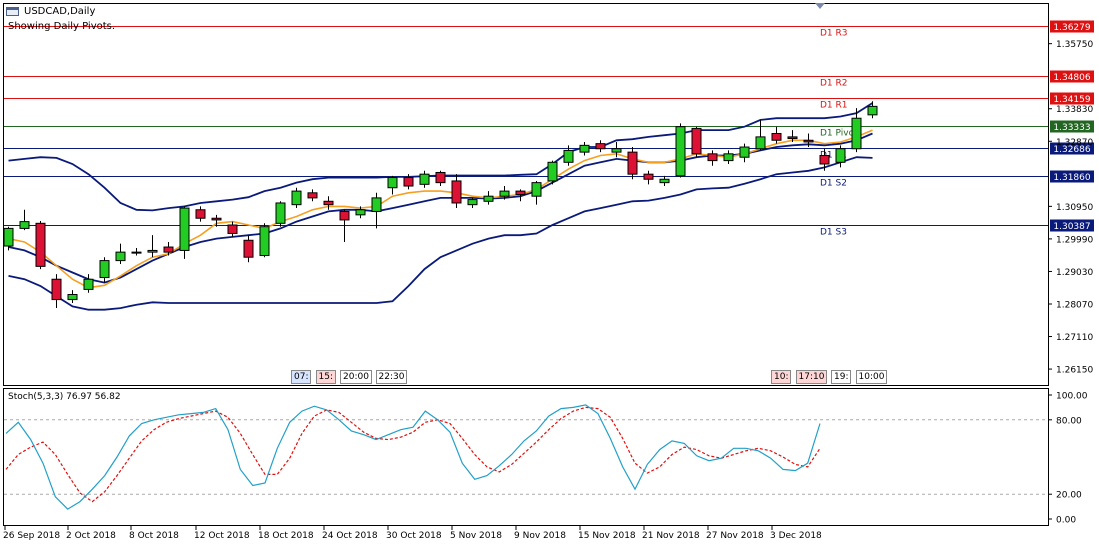  What do you see at coordinates (413, 454) in the screenshot?
I see `stoch-signal-line` at bounding box center [413, 454].